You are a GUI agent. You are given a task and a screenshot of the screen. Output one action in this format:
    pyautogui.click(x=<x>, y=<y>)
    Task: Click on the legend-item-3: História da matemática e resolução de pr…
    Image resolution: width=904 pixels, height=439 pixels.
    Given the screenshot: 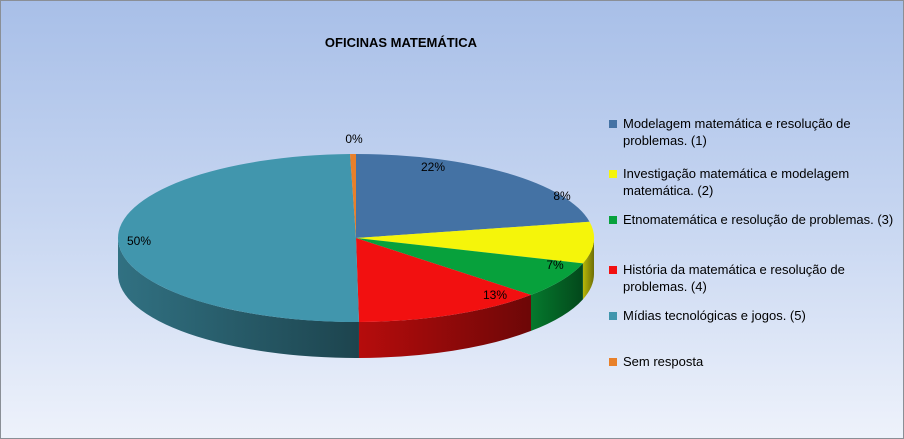 What is the action you would take?
    pyautogui.click(x=754, y=278)
    